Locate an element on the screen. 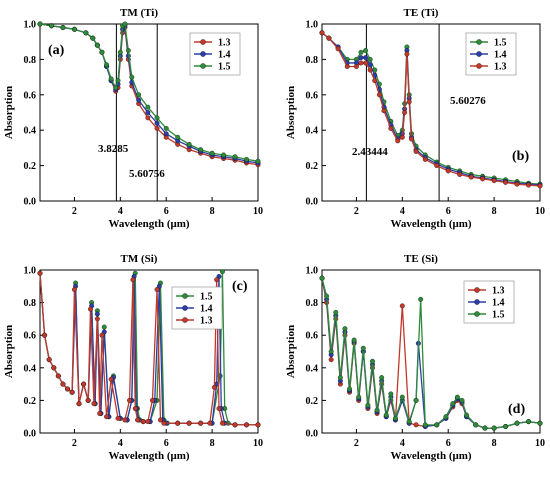 Image resolution: width=550 pixels, height=479 pixels. annotation-label: 5.60276 is located at coordinates (468, 101).